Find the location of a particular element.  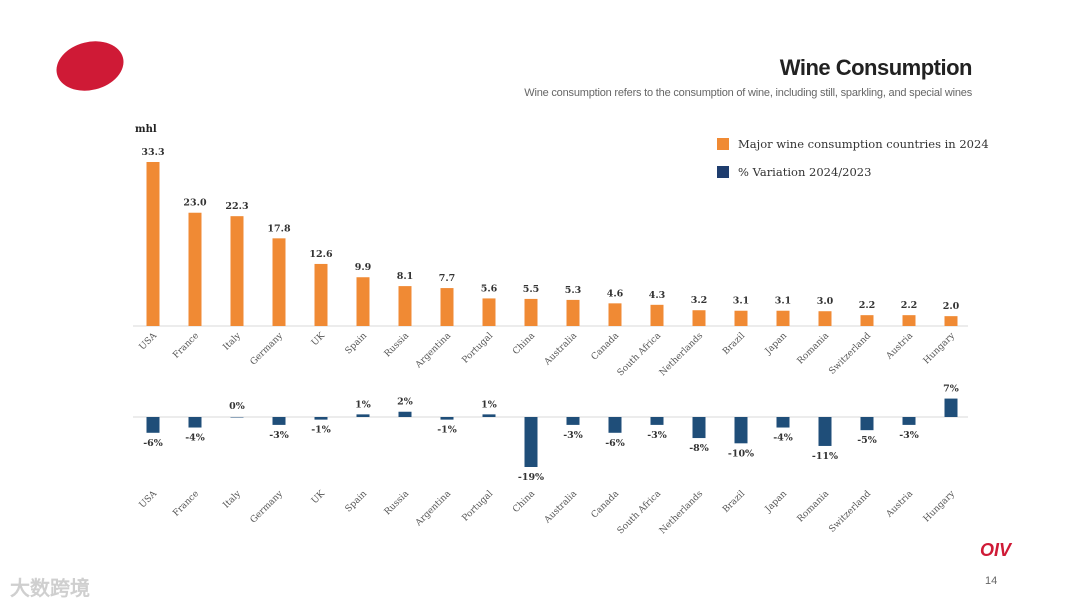

legend-swatch-orange is located at coordinates (723, 144).